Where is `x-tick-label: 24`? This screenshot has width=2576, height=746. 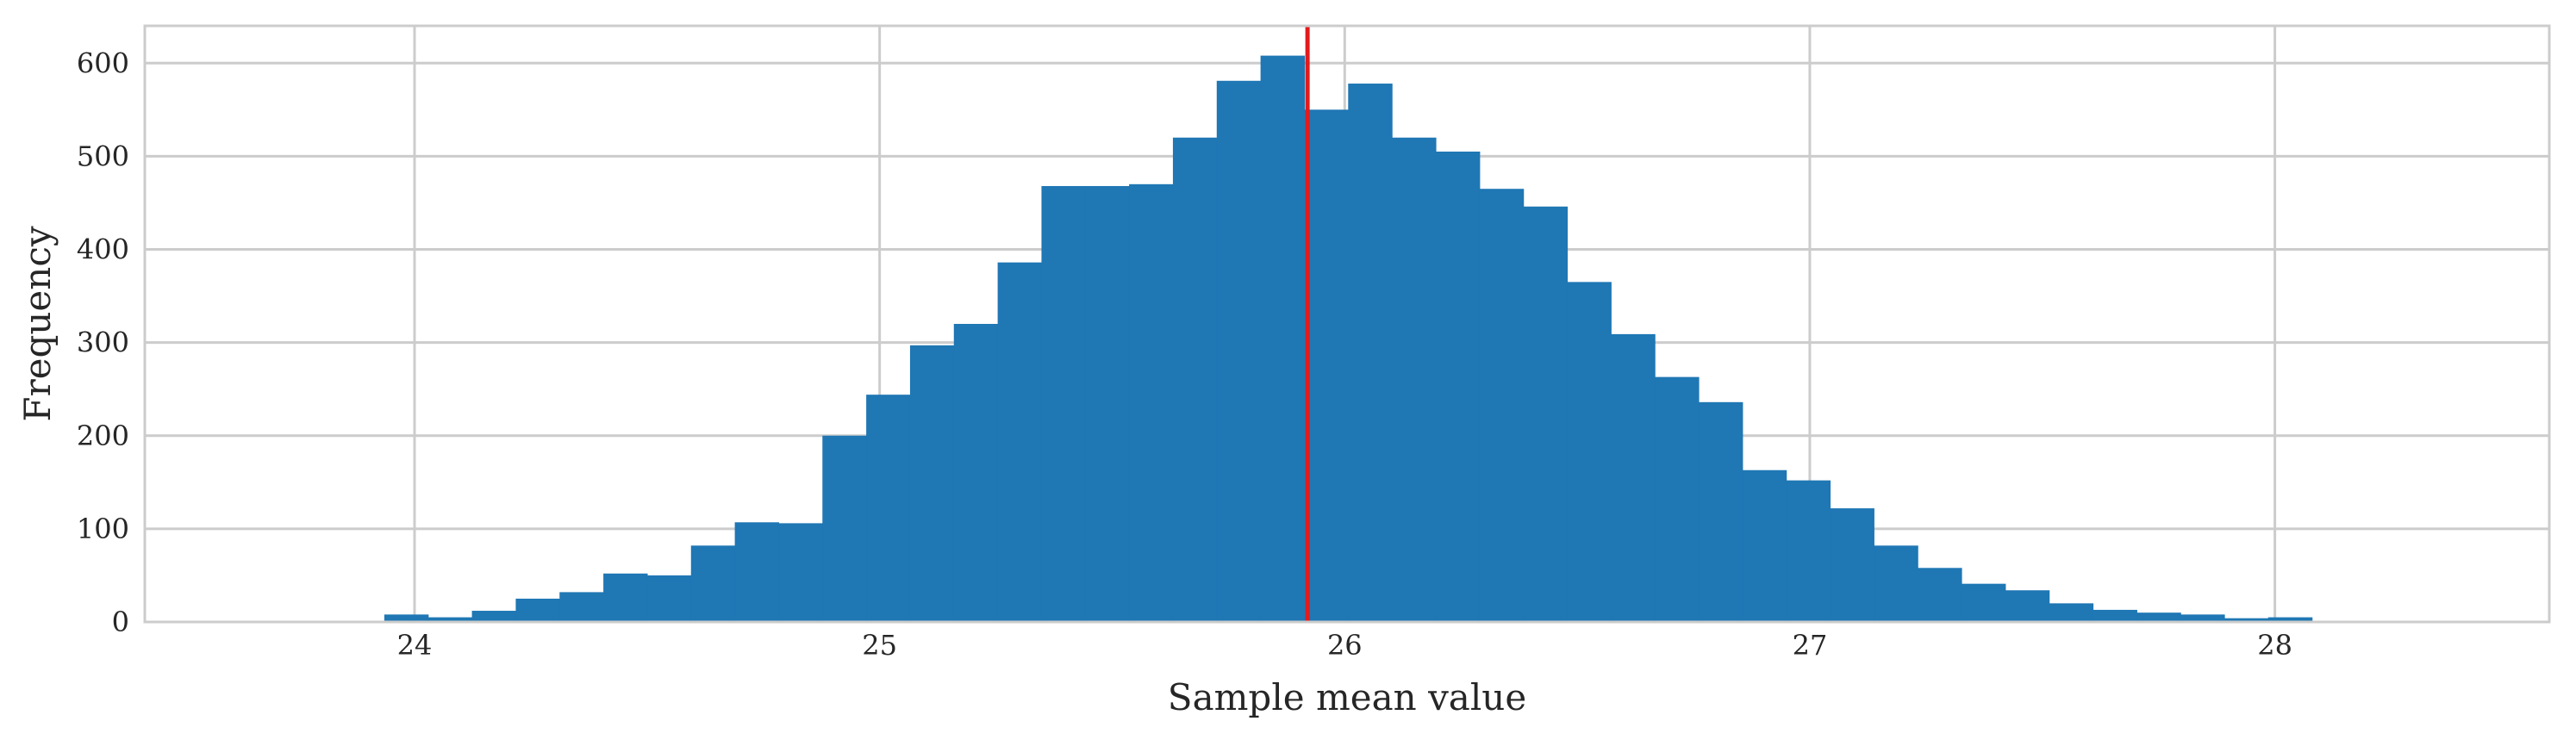
x-tick-label: 24 is located at coordinates (415, 645).